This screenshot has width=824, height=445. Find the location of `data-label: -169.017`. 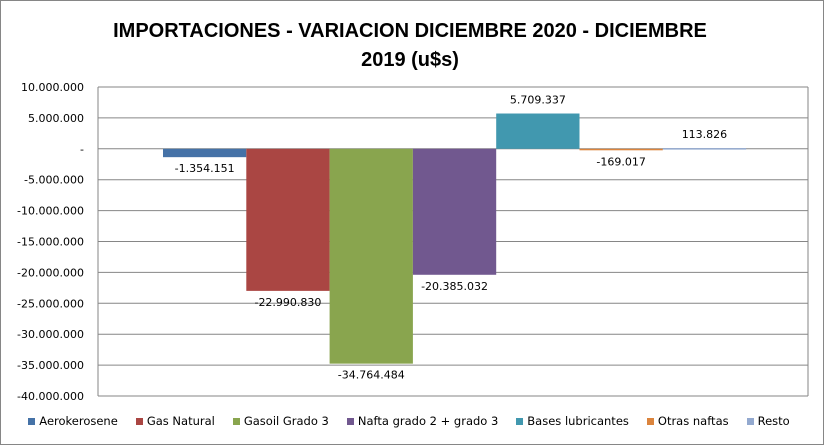

data-label: -169.017 is located at coordinates (620, 161).